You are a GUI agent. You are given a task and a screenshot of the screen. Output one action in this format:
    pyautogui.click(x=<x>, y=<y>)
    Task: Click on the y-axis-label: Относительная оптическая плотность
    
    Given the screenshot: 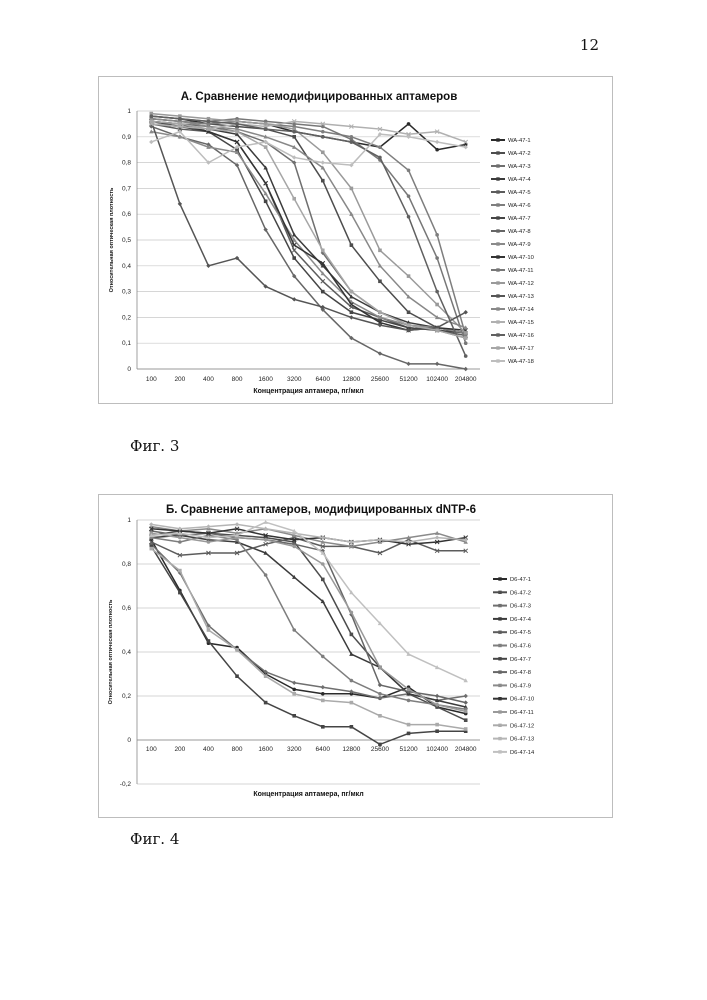 What is the action you would take?
    pyautogui.click(x=112, y=239)
    